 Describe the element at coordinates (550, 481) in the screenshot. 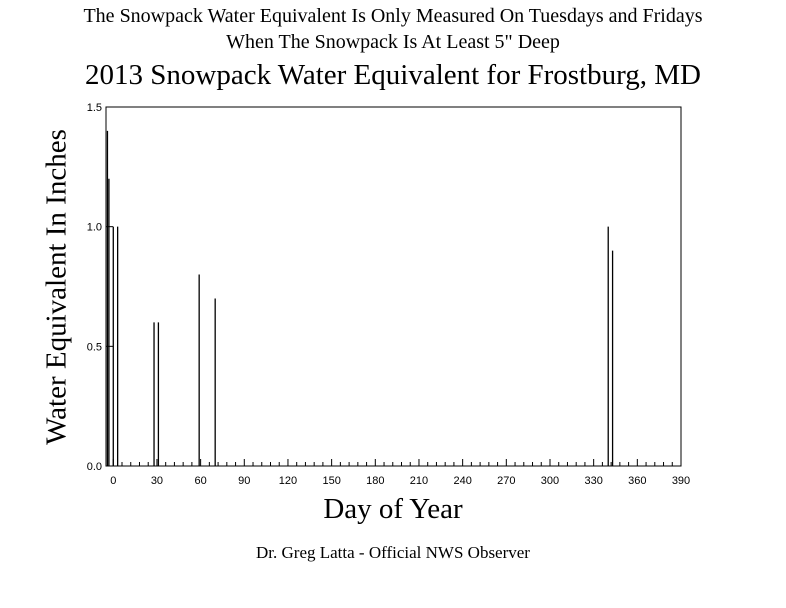

I see `x-tick-label: 300` at that location.